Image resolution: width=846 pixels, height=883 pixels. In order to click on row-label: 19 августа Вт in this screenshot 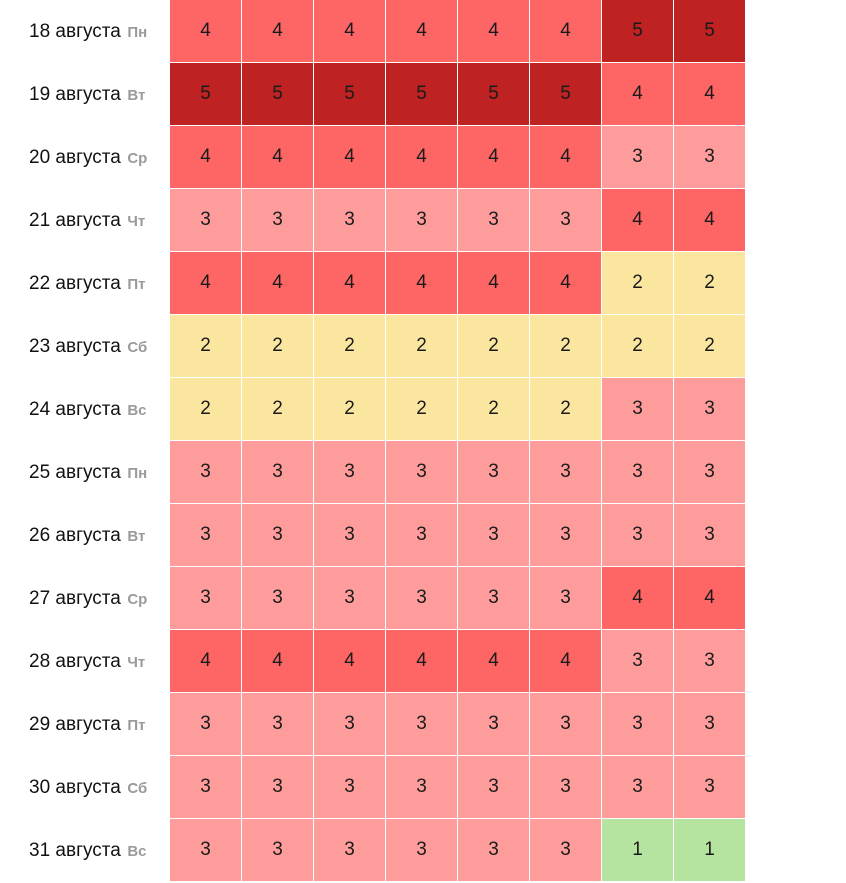, I will do `click(85, 94)`.